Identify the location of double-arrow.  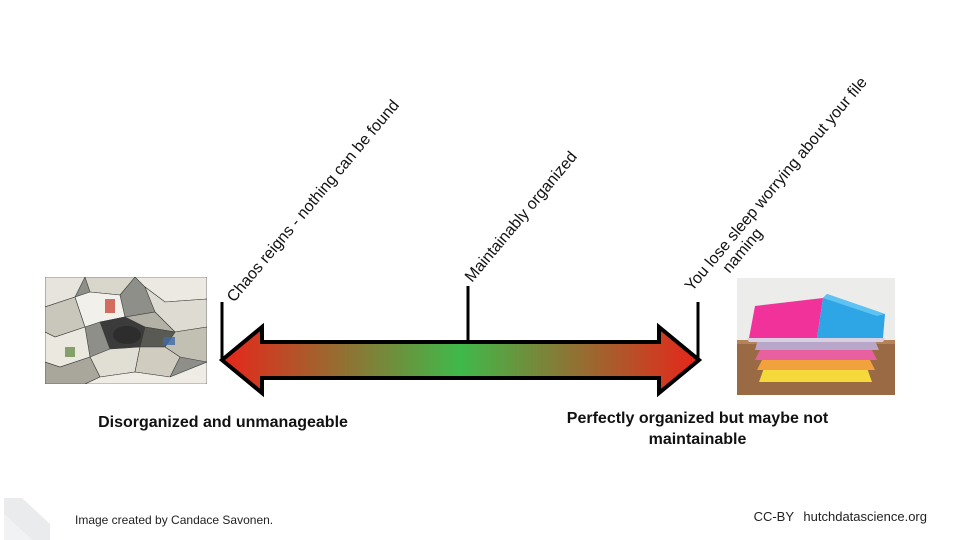
(460, 360).